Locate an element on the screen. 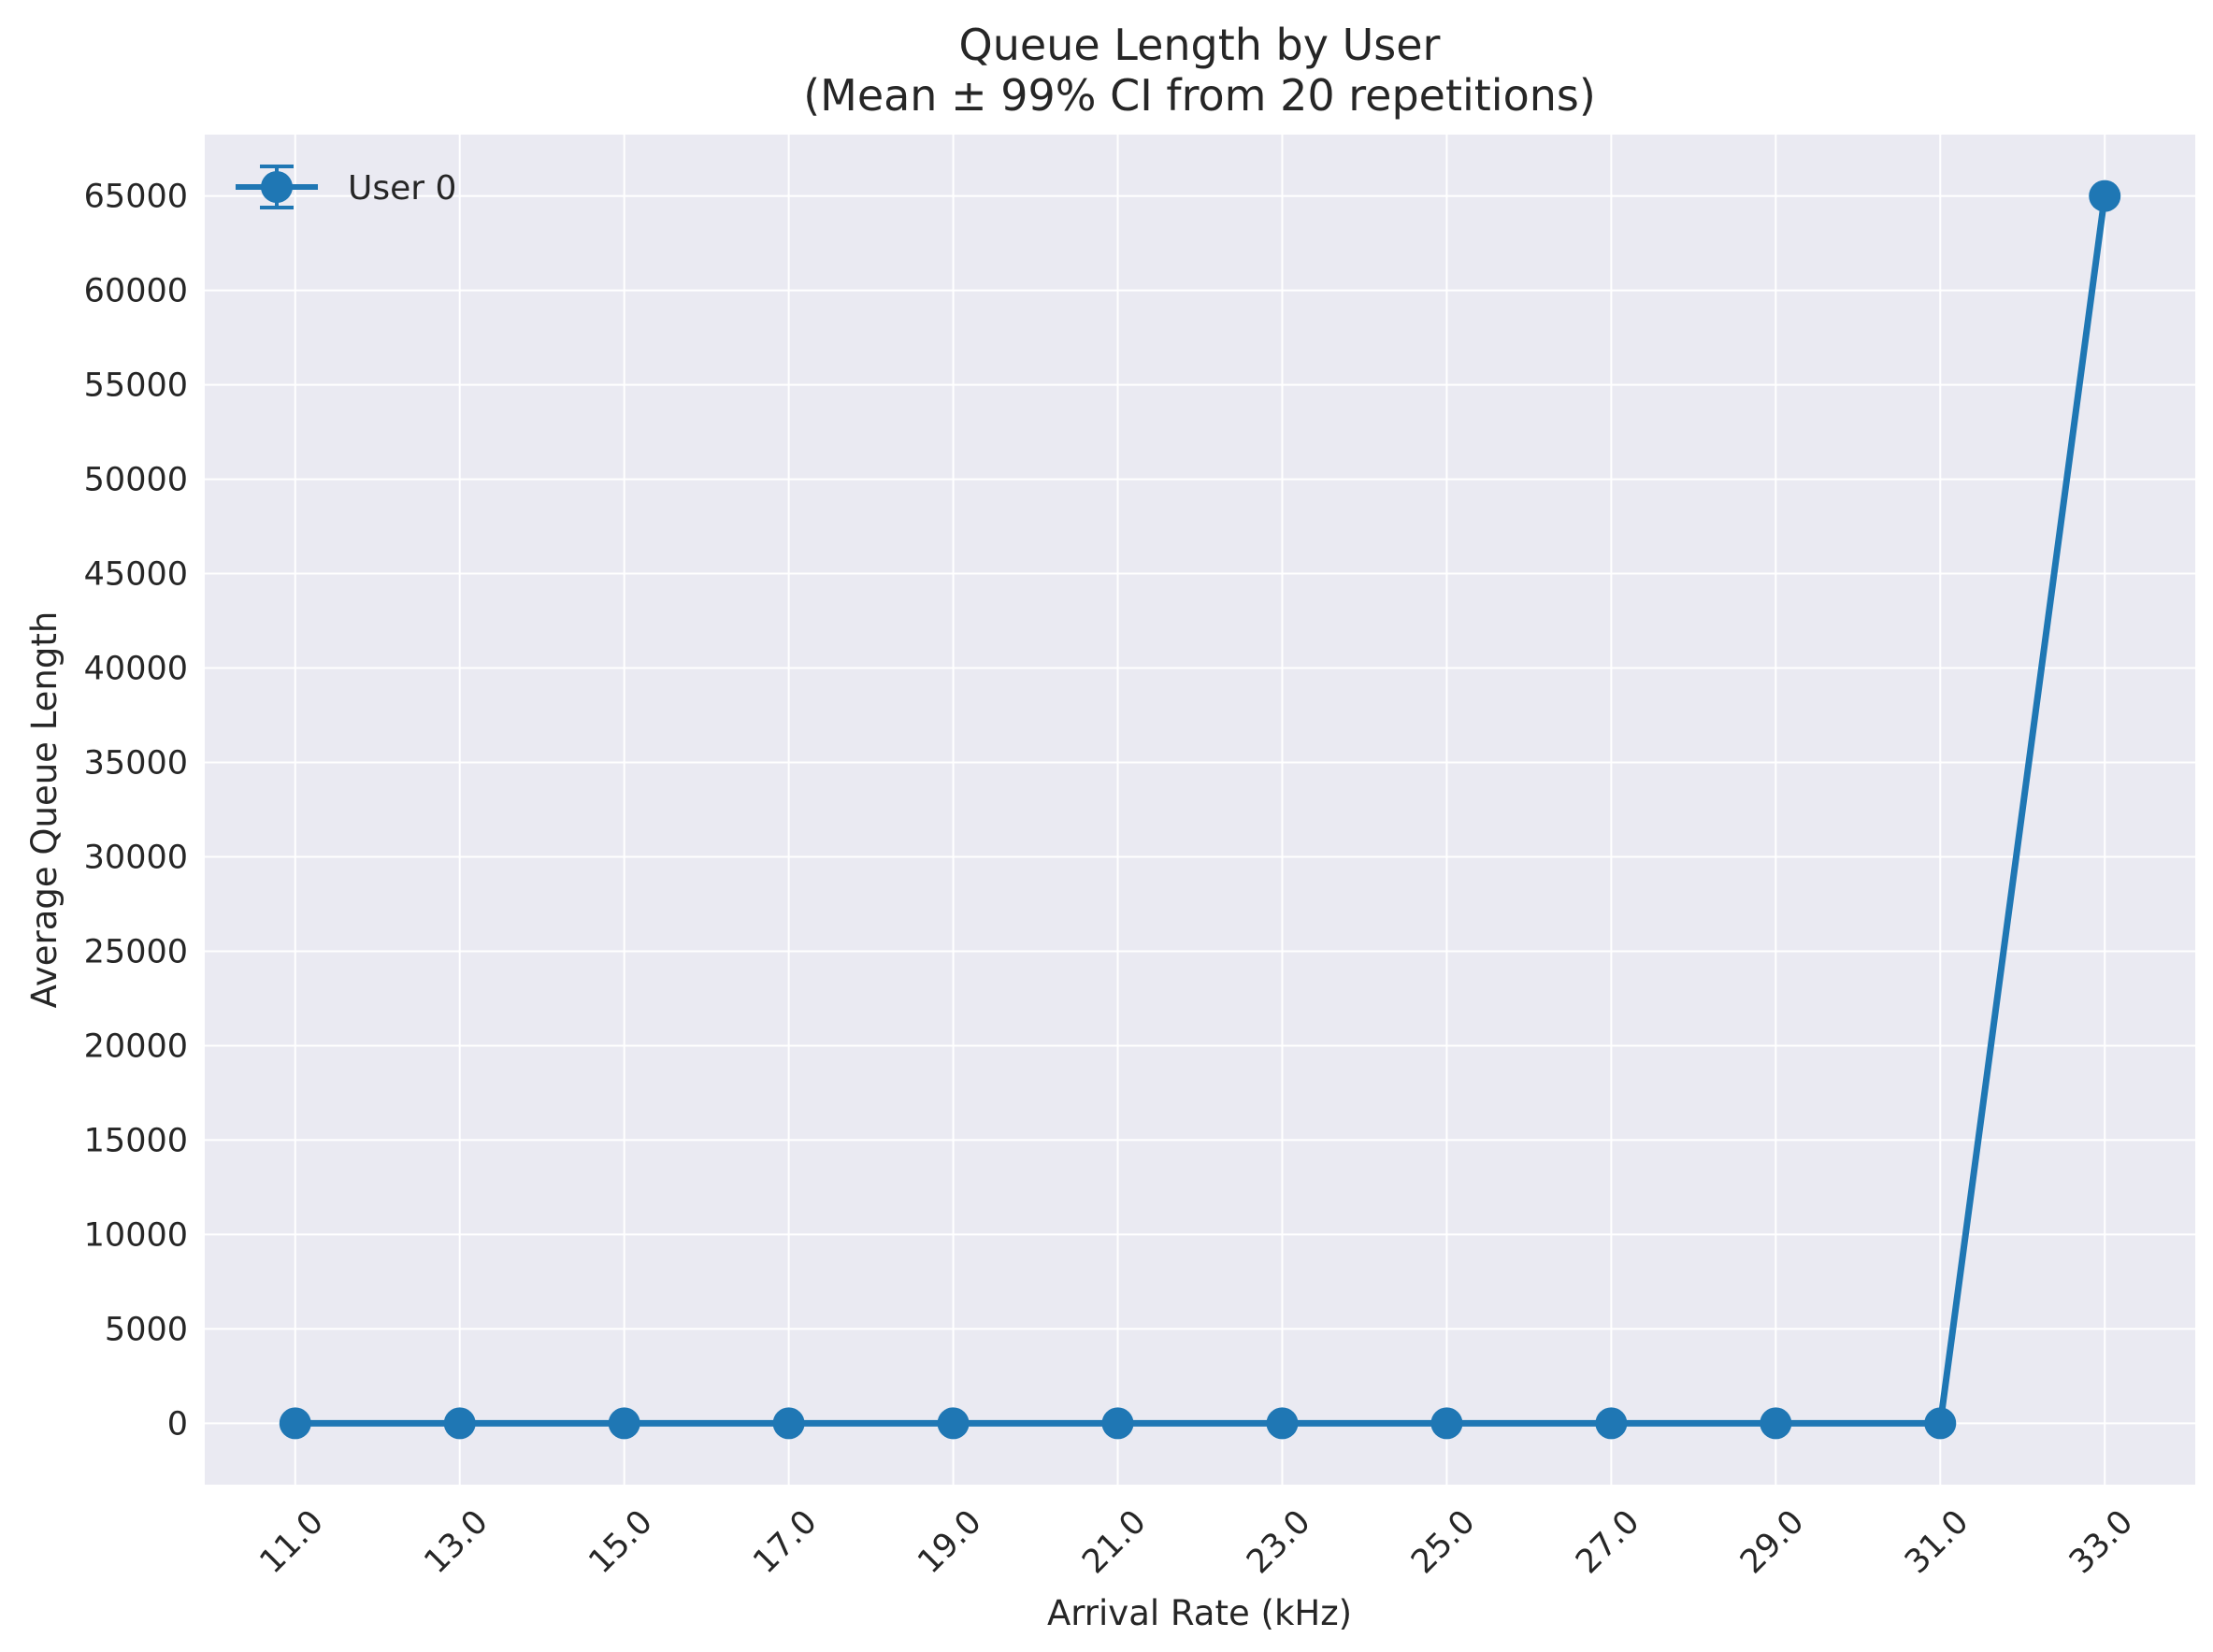 The image size is (2213, 1652). y-tick-label: 0 is located at coordinates (177, 1424).